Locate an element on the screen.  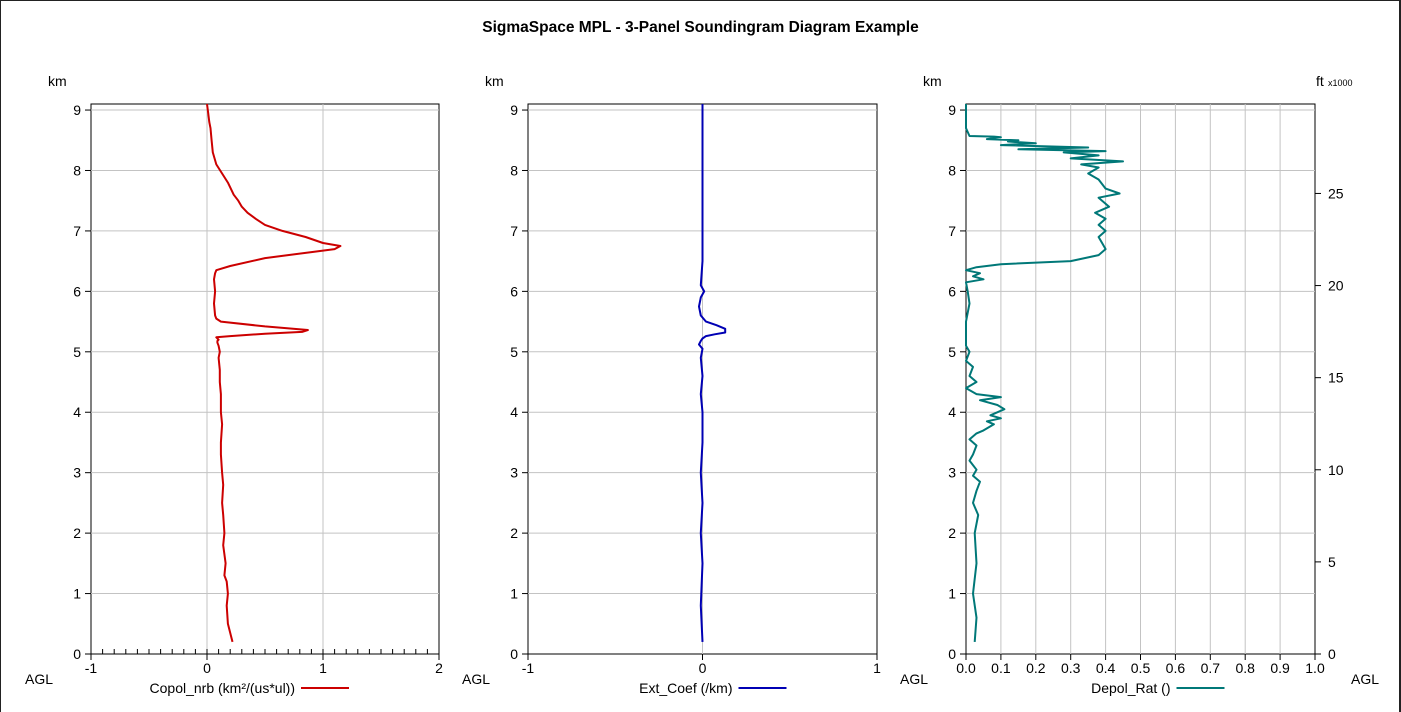
x-tick-label: 0.0 is located at coordinates (966, 668).